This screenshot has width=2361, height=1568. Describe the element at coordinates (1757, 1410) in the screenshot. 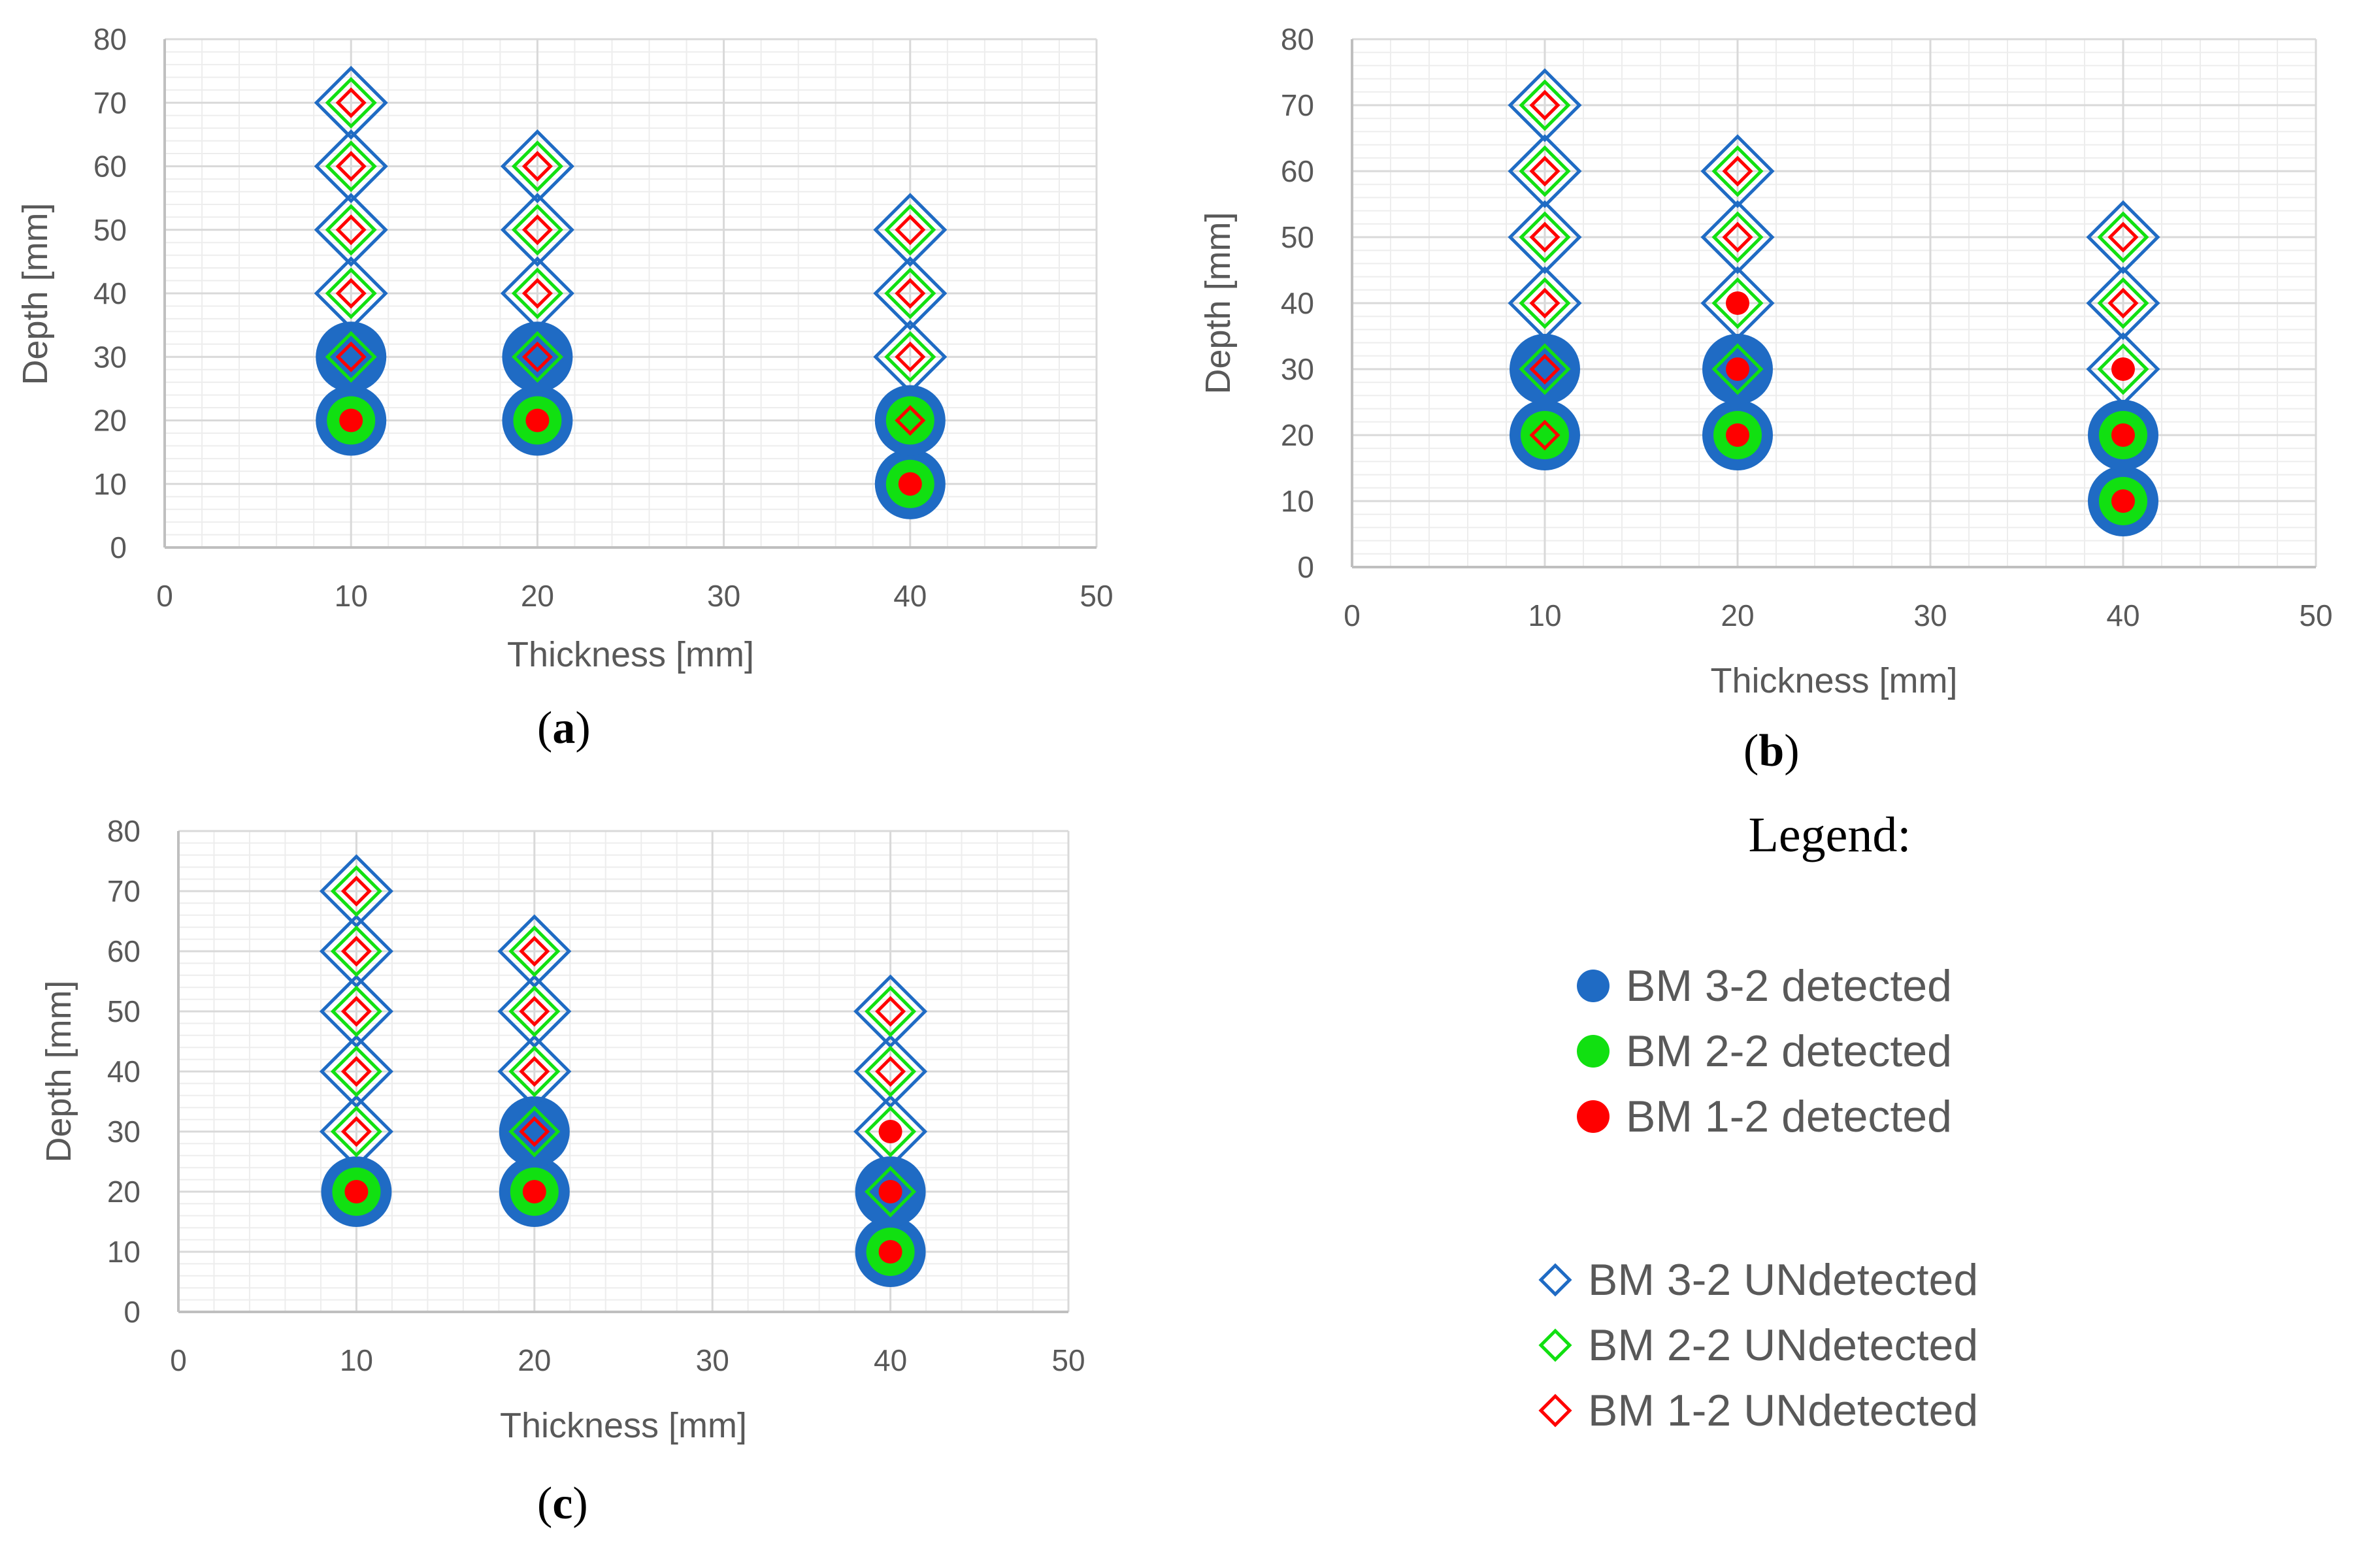

I see `legend-item-bm12-undetected: BM 1-2 UNdetected` at that location.